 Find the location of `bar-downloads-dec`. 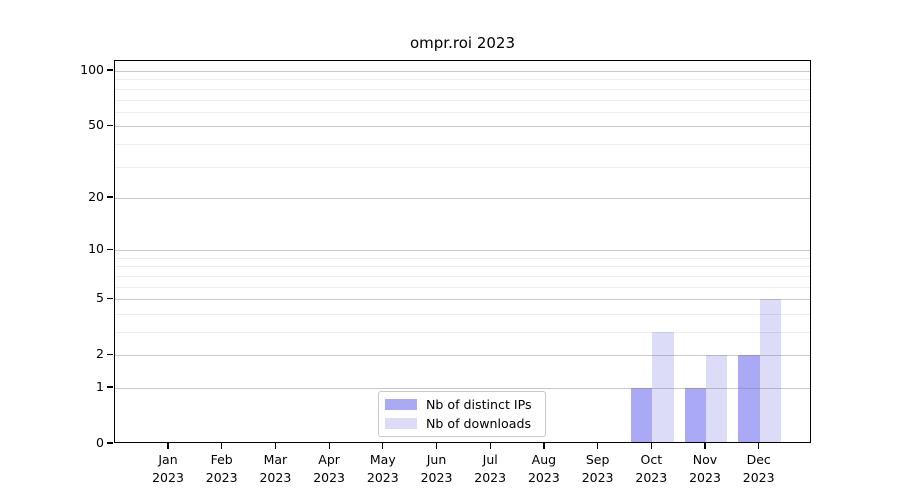

bar-downloads-dec is located at coordinates (770, 370).